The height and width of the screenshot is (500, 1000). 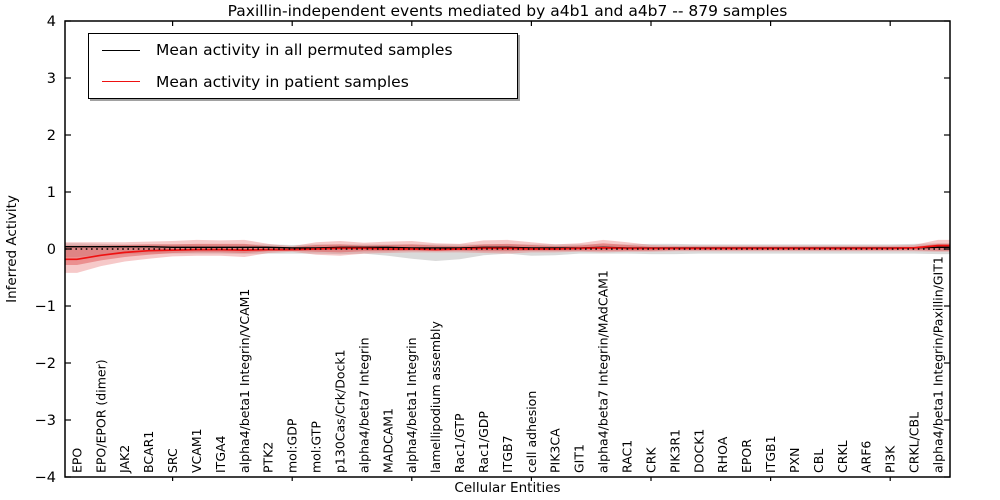 What do you see at coordinates (818, 461) in the screenshot?
I see `x-category-label: CBL` at bounding box center [818, 461].